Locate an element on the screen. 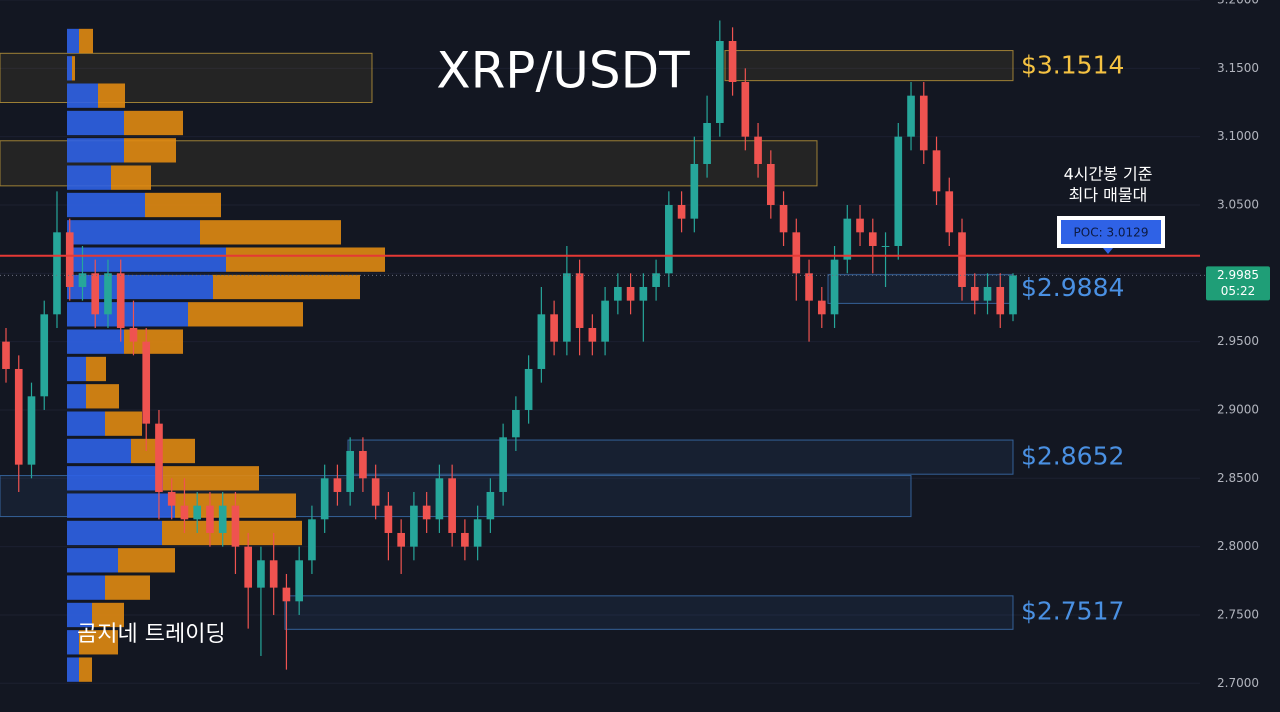  y-tick-label: 3.1500 is located at coordinates (1238, 68).